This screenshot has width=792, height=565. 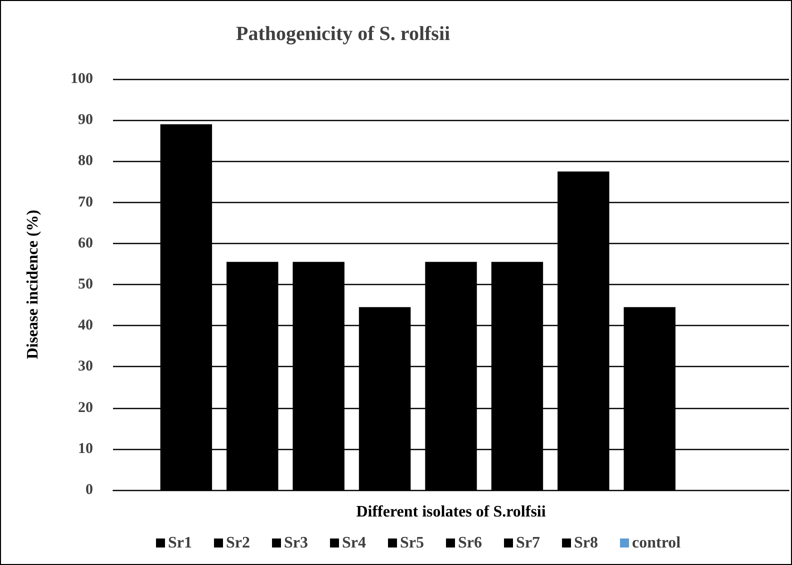 What do you see at coordinates (33, 285) in the screenshot?
I see `y-axis-title: Disease incidence (%)` at bounding box center [33, 285].